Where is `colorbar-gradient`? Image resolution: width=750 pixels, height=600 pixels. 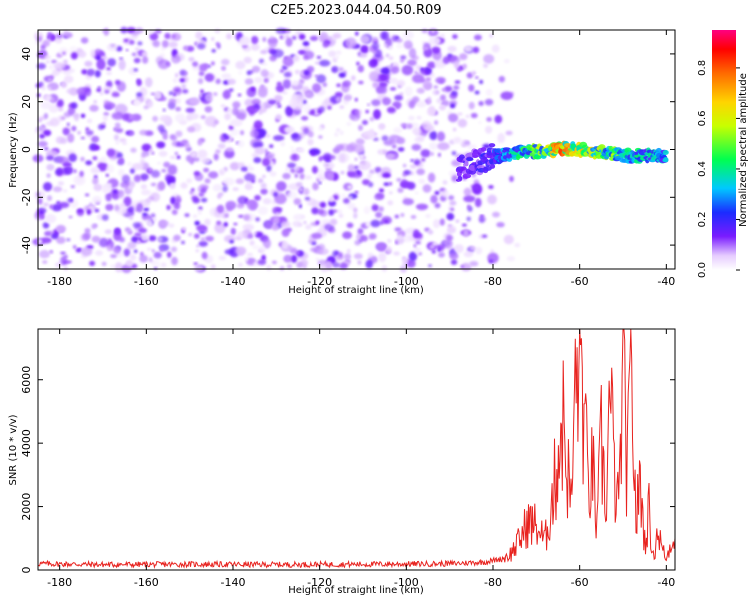 colorbar-gradient is located at coordinates (724, 150).